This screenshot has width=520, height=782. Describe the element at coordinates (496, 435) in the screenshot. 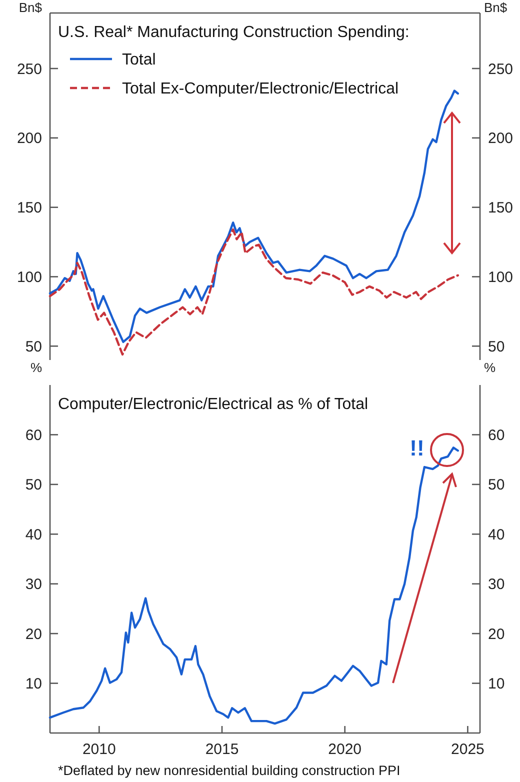

I see `y2-tick-label: 60` at that location.